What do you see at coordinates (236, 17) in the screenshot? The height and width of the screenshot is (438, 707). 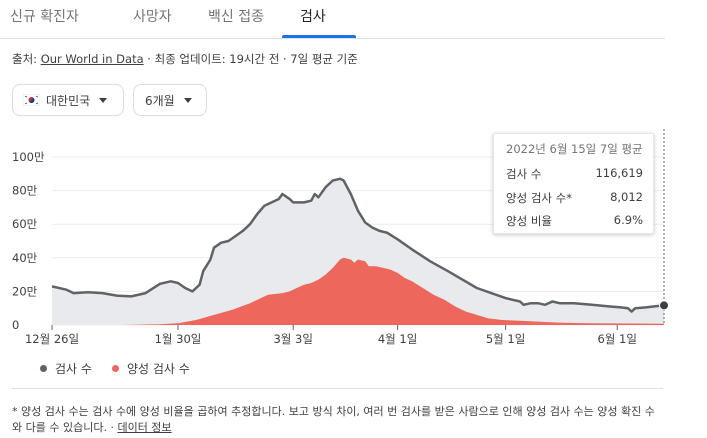 I see `tab-vaccinations: 백신 접종` at bounding box center [236, 17].